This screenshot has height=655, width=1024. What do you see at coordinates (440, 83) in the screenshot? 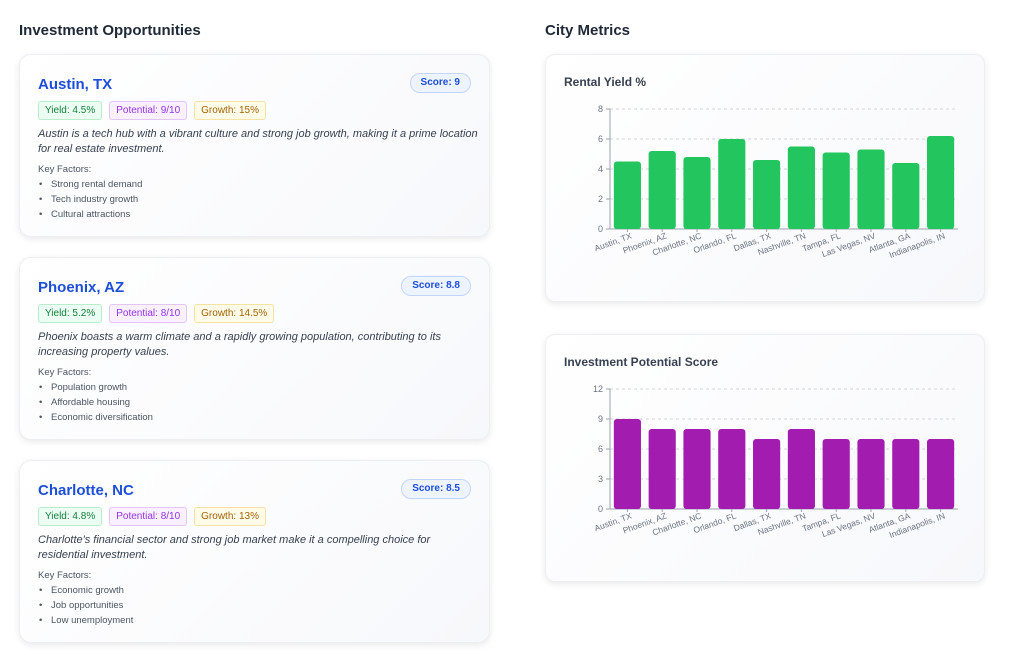
I see `score-badge: Score: 9` at bounding box center [440, 83].